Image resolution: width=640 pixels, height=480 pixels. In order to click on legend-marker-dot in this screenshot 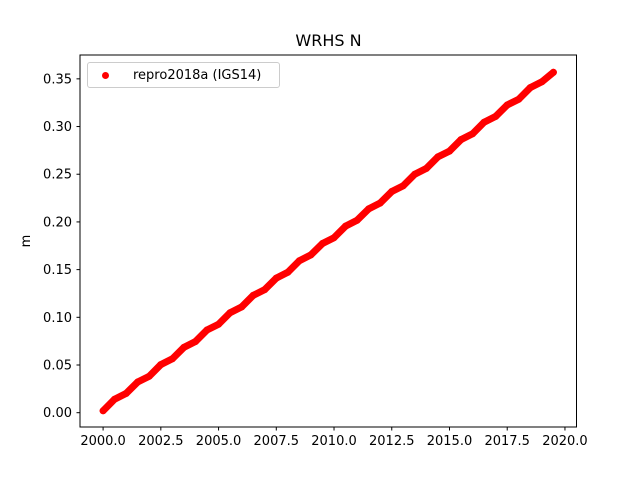, I will do `click(105, 75)`.